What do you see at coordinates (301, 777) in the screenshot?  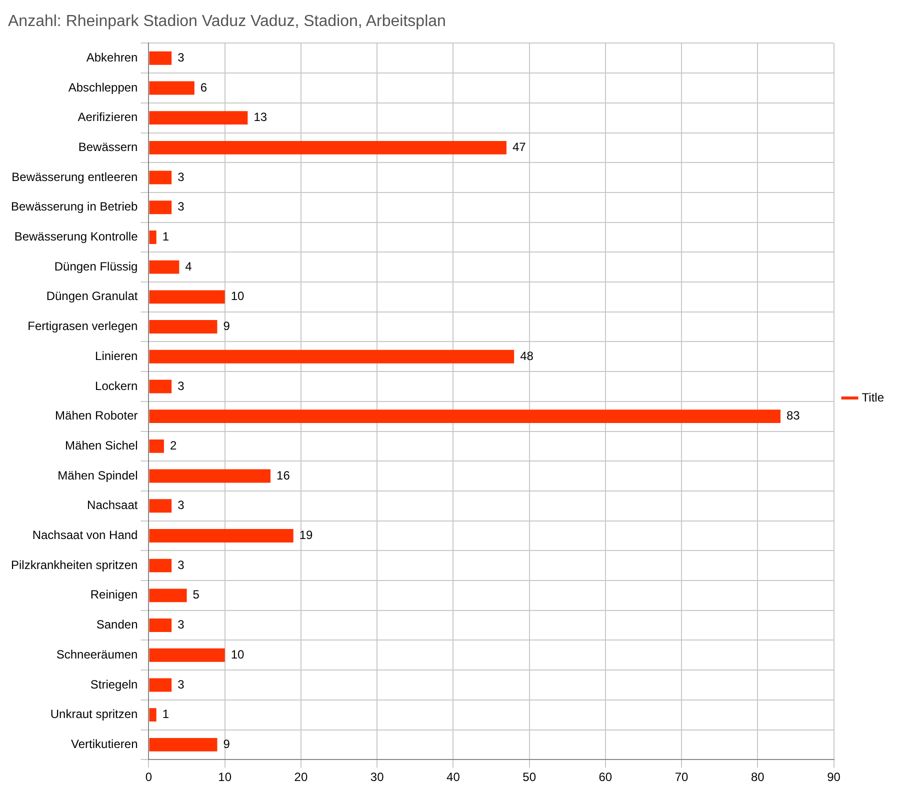 I see `x-tick-label: 20` at bounding box center [301, 777].